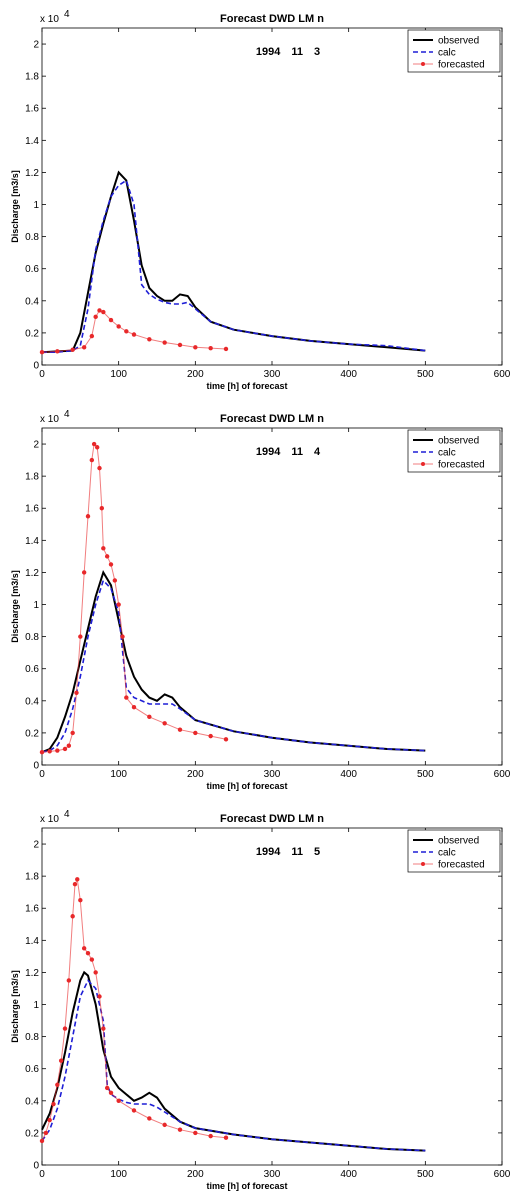 Image resolution: width=515 pixels, height=1193 pixels. What do you see at coordinates (246, 1186) in the screenshot?
I see `x-axis-label: time [h] of forecast` at bounding box center [246, 1186].